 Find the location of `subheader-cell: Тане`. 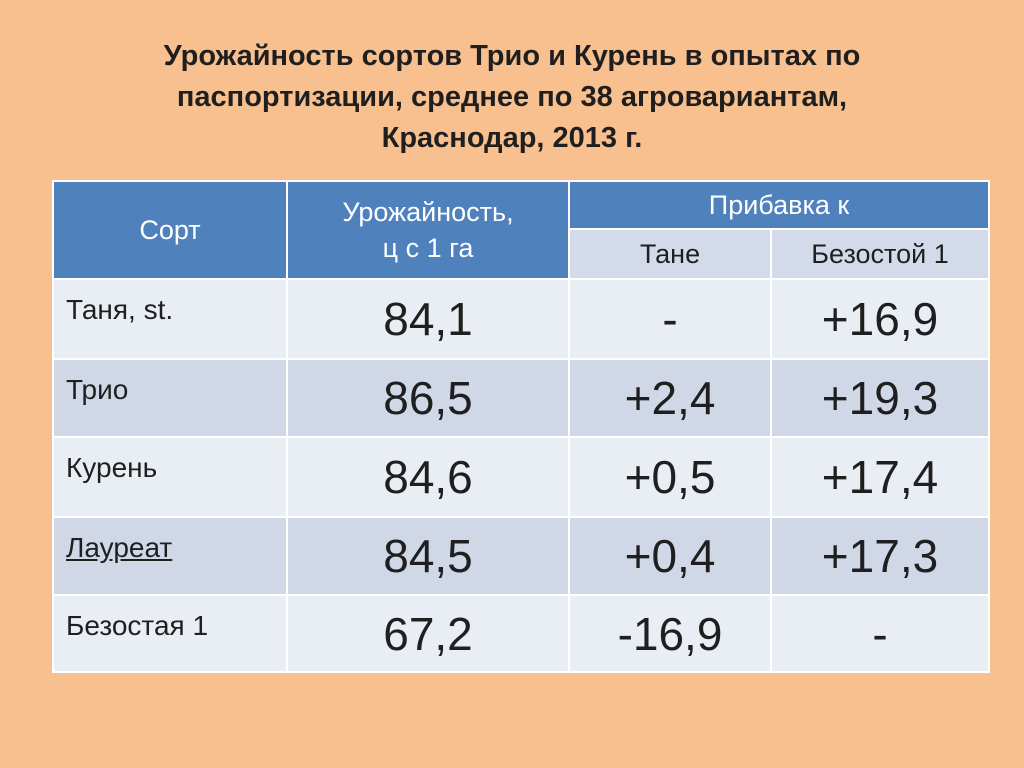

subheader-cell: Тане is located at coordinates (670, 254).